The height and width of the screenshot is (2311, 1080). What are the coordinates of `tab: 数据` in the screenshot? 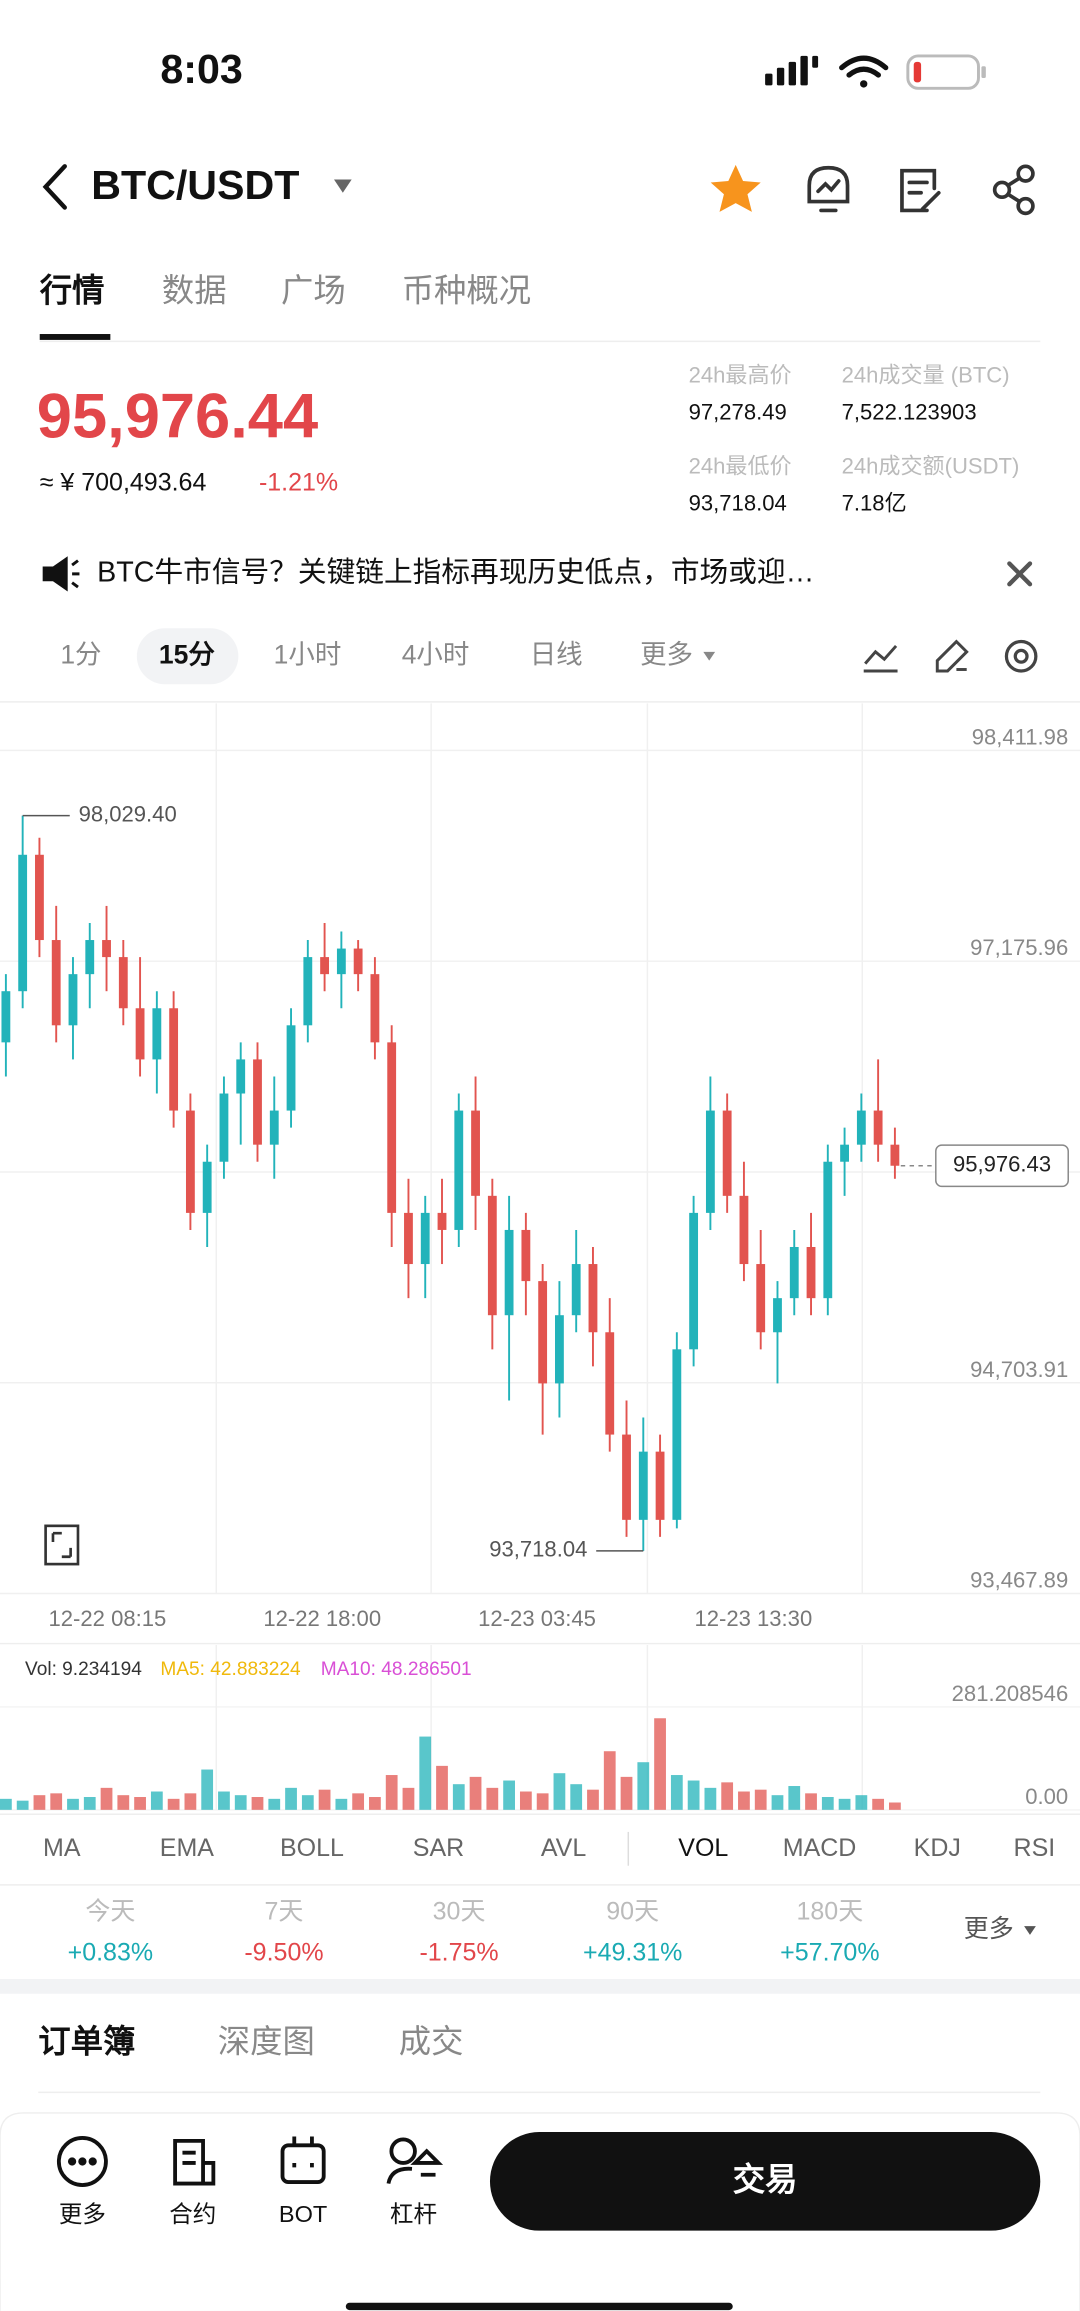 It's located at (194, 290).